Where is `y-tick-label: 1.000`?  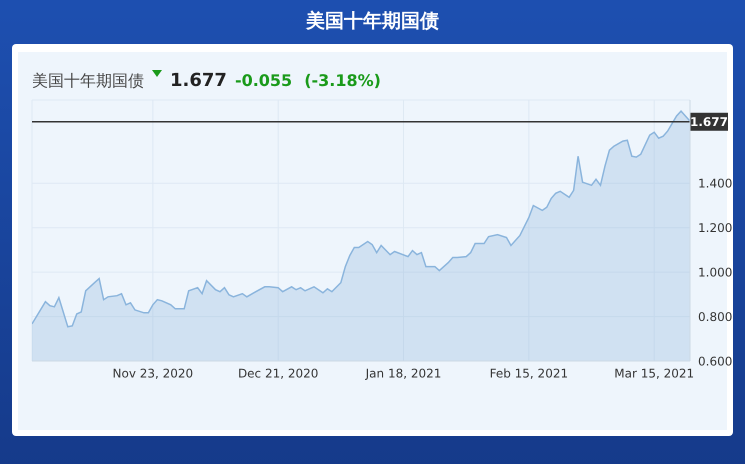 y-tick-label: 1.000 is located at coordinates (715, 272).